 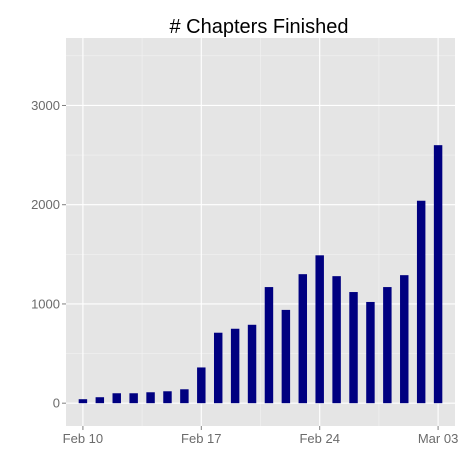 I want to click on x-tick-label: Mar 03, so click(x=438, y=438).